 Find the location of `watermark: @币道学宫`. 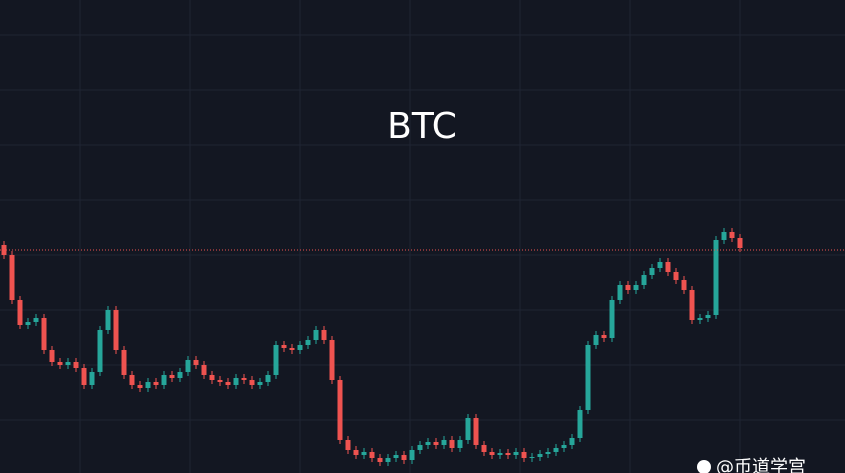

watermark: @币道学宫 is located at coordinates (761, 465).